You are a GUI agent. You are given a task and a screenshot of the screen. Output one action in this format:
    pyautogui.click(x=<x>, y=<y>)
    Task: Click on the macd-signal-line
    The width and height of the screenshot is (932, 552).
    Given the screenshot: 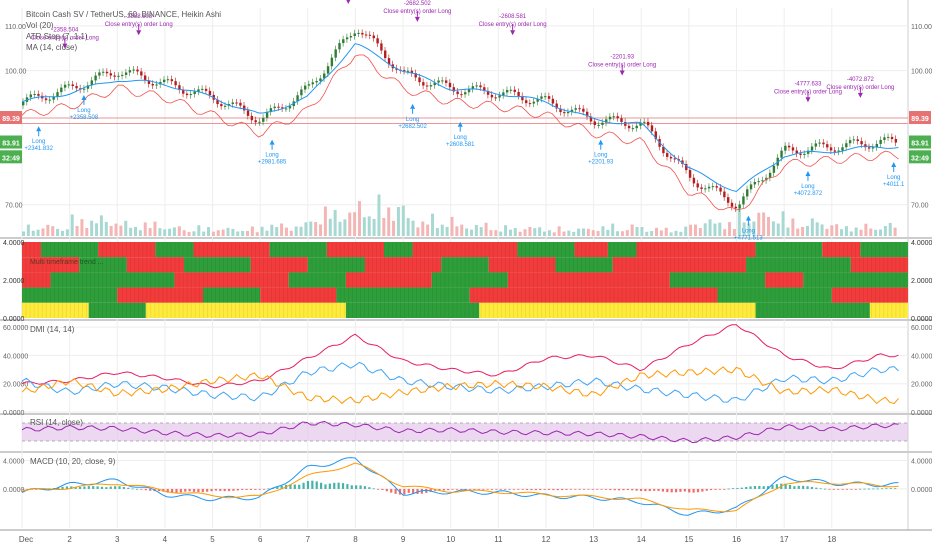 What is the action you would take?
    pyautogui.click(x=460, y=487)
    